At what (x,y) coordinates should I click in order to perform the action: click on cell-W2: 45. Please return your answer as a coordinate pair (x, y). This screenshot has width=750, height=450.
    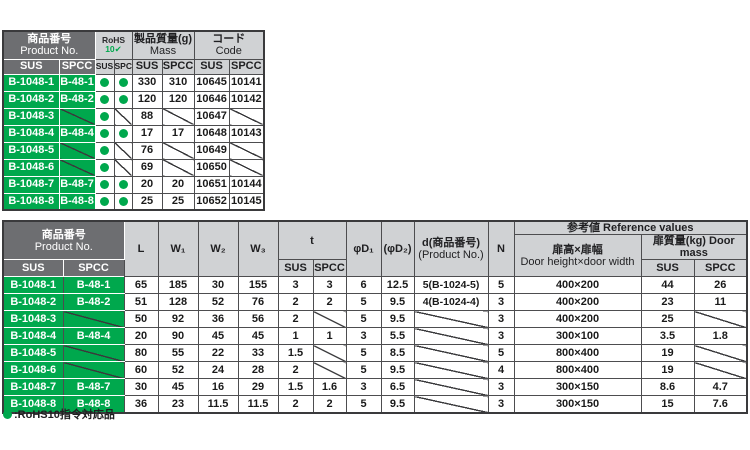
    Looking at the image, I should click on (218, 336).